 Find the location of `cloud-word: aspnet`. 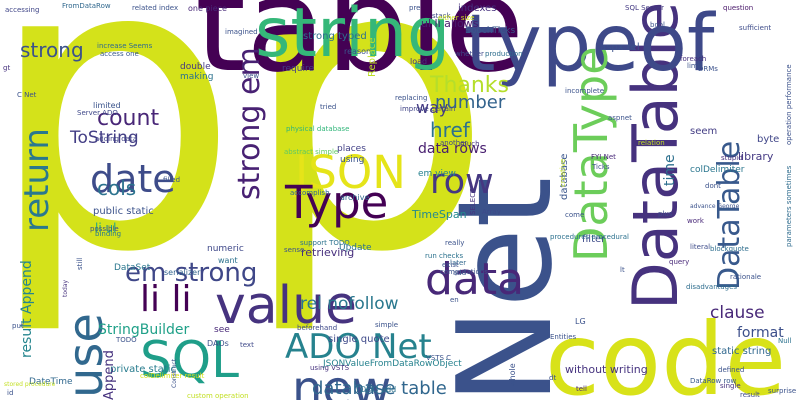

cloud-word: aspnet is located at coordinates (620, 118).